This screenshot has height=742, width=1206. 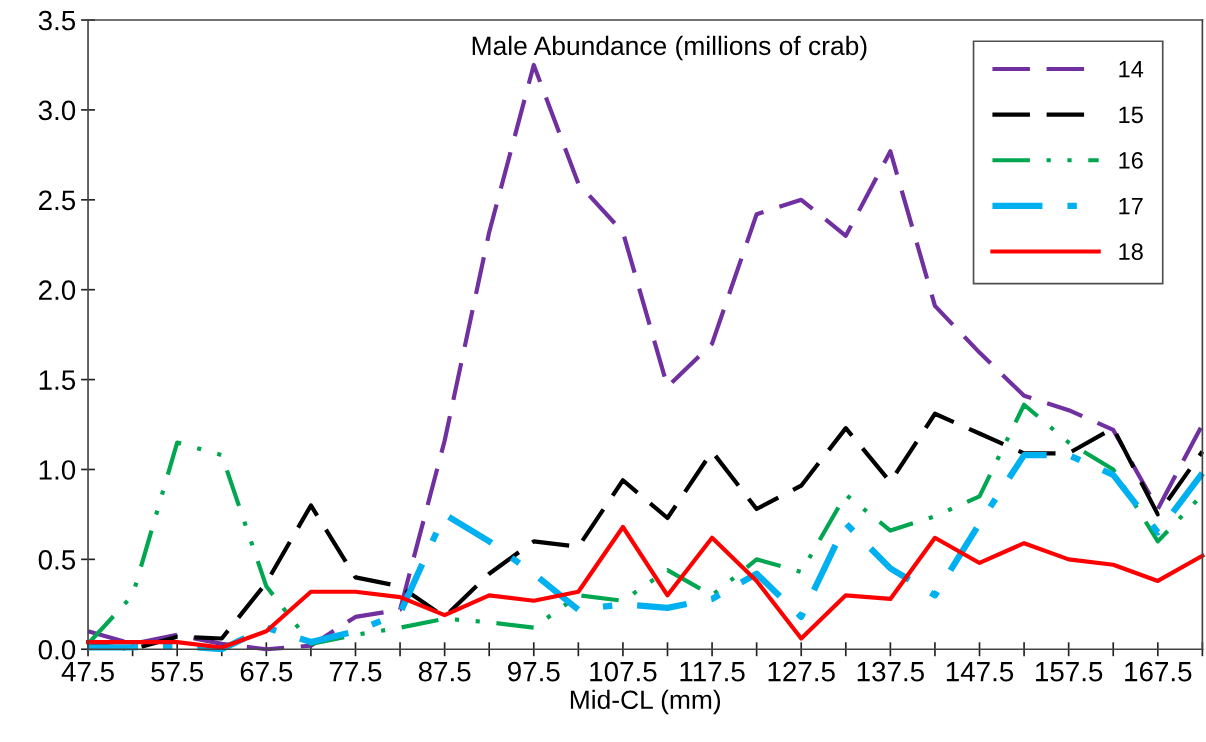 I want to click on x-tick-label: 127.5, so click(x=801, y=671).